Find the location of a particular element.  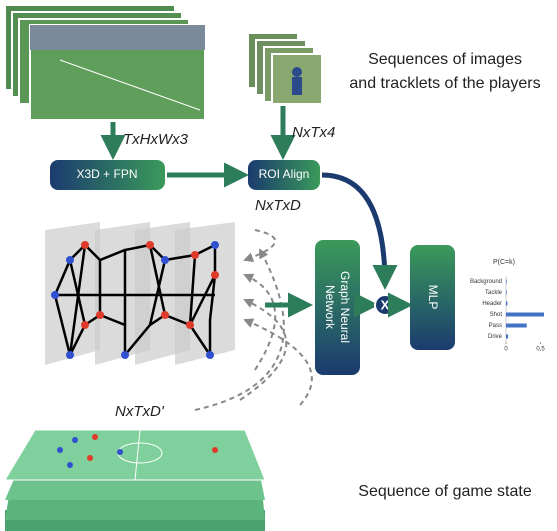

mlp-box is located at coordinates (432, 297).